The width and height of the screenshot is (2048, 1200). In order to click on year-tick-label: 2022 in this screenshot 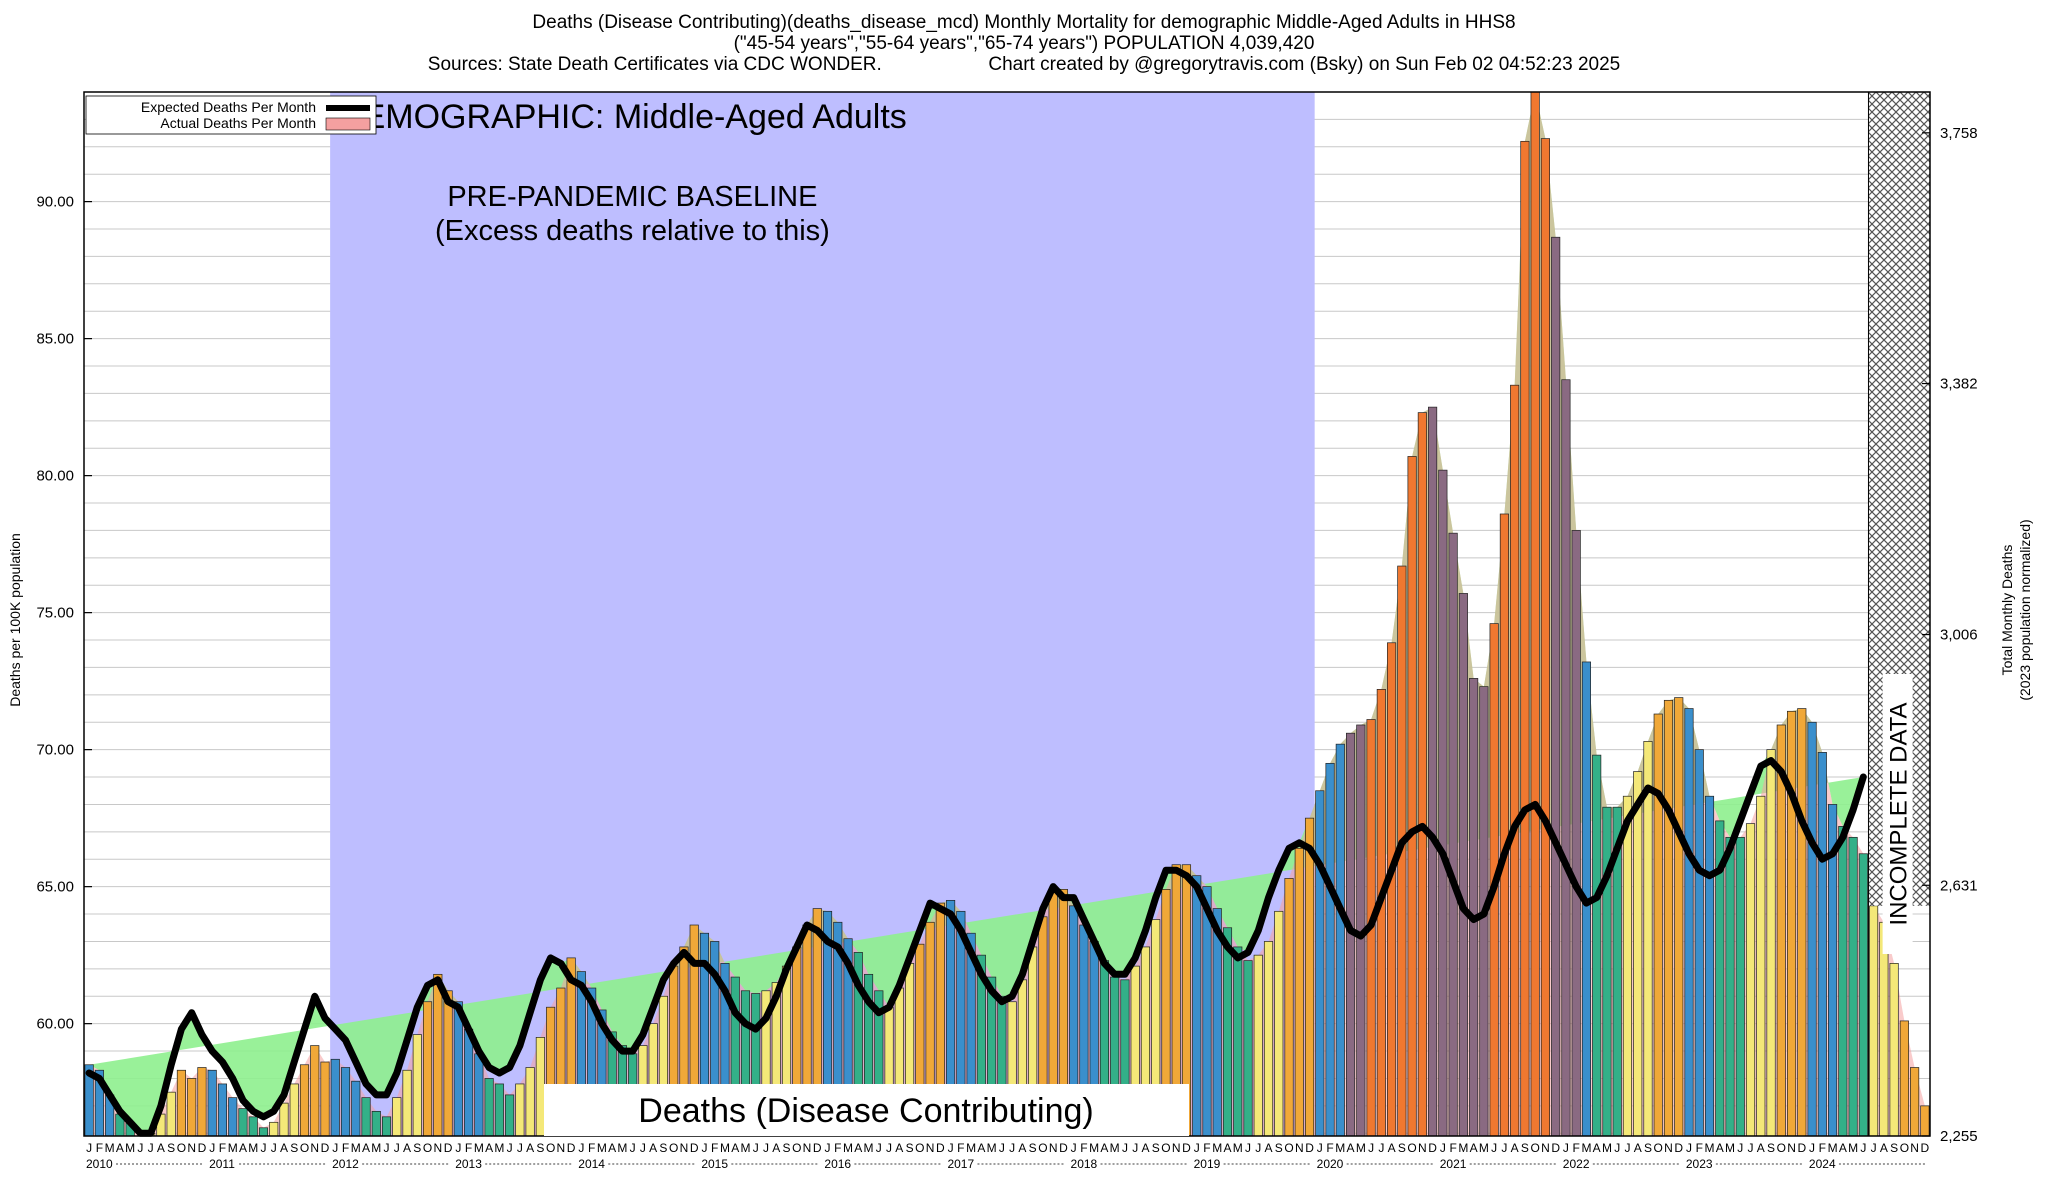, I will do `click(1576, 1164)`.